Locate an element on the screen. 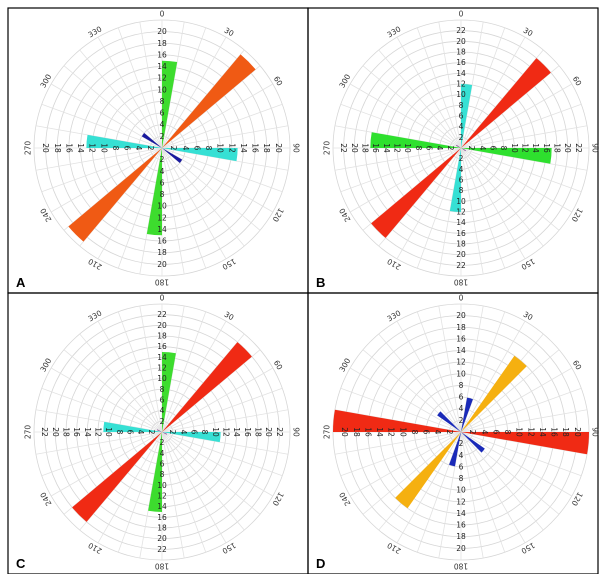 The width and height of the screenshot is (599, 574). direction-label: 0 is located at coordinates (461, 298).